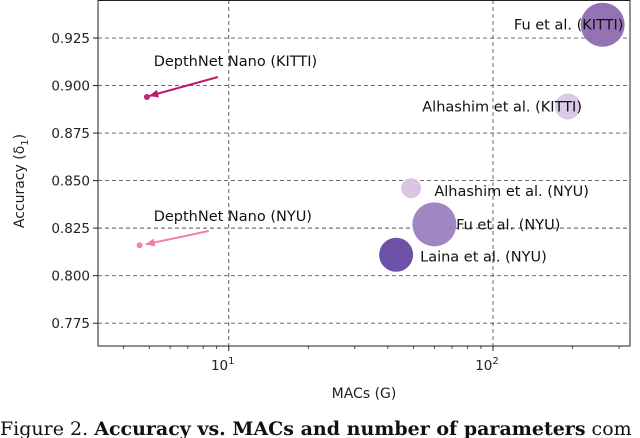  What do you see at coordinates (47, 428) in the screenshot?
I see `caption-prefix: Figure 2.` at bounding box center [47, 428].